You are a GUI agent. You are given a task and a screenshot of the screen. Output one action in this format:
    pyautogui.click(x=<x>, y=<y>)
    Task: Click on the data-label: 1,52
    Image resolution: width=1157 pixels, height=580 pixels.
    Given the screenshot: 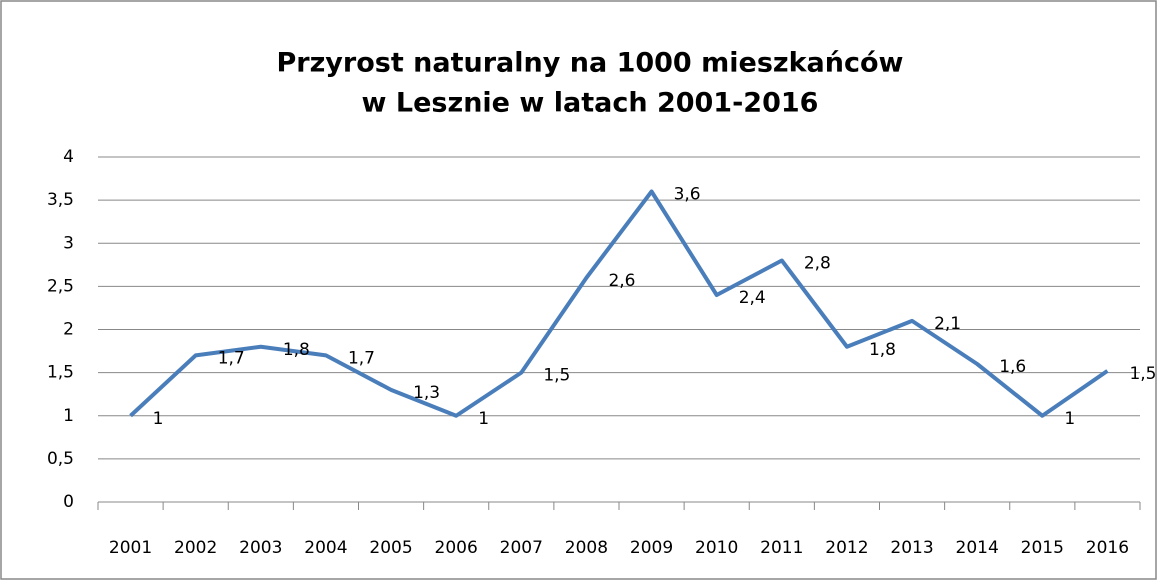 What is the action you would take?
    pyautogui.click(x=1143, y=374)
    